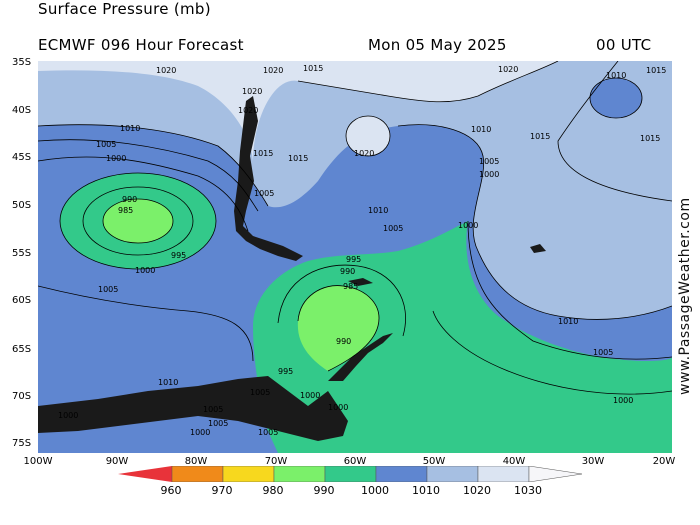  I want to click on forecast-date: Mon 05 May 2025, so click(437, 45).